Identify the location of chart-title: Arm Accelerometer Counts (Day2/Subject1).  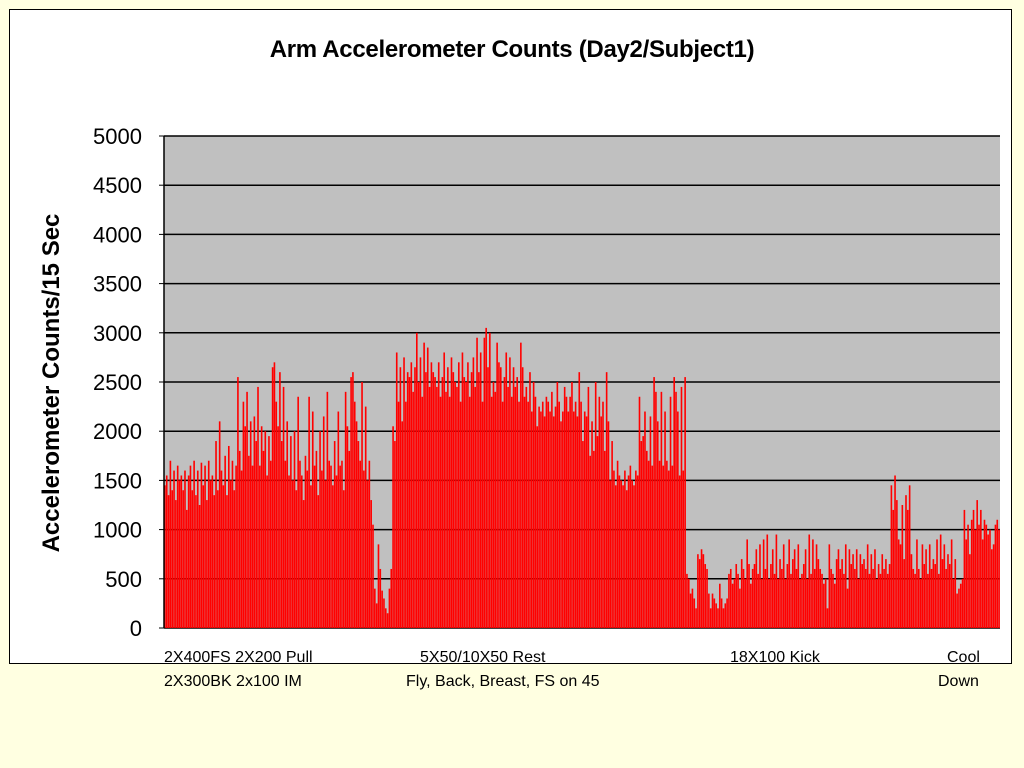
(512, 49).